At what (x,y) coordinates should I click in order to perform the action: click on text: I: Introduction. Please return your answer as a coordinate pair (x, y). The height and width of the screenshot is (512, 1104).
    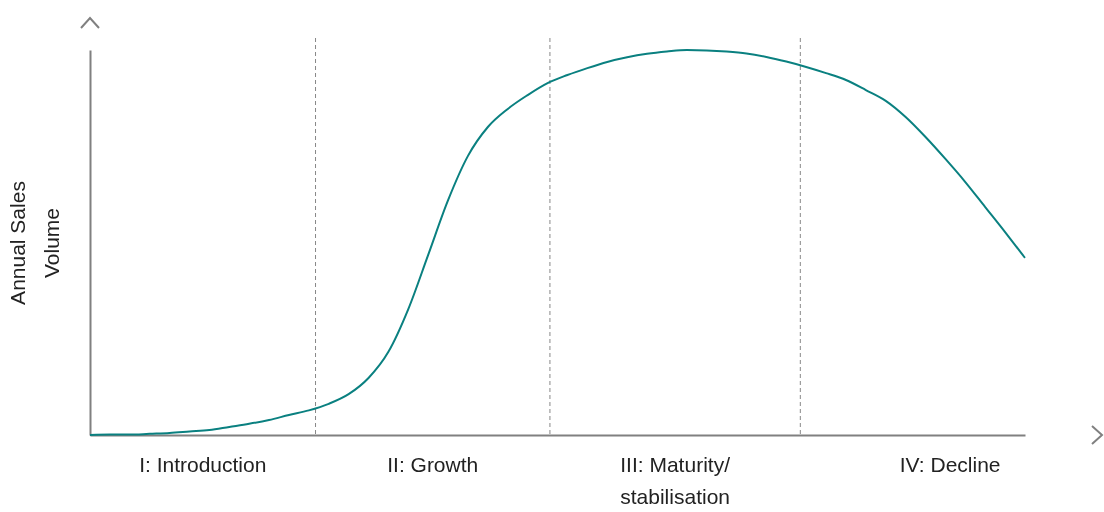
    Looking at the image, I should click on (203, 464).